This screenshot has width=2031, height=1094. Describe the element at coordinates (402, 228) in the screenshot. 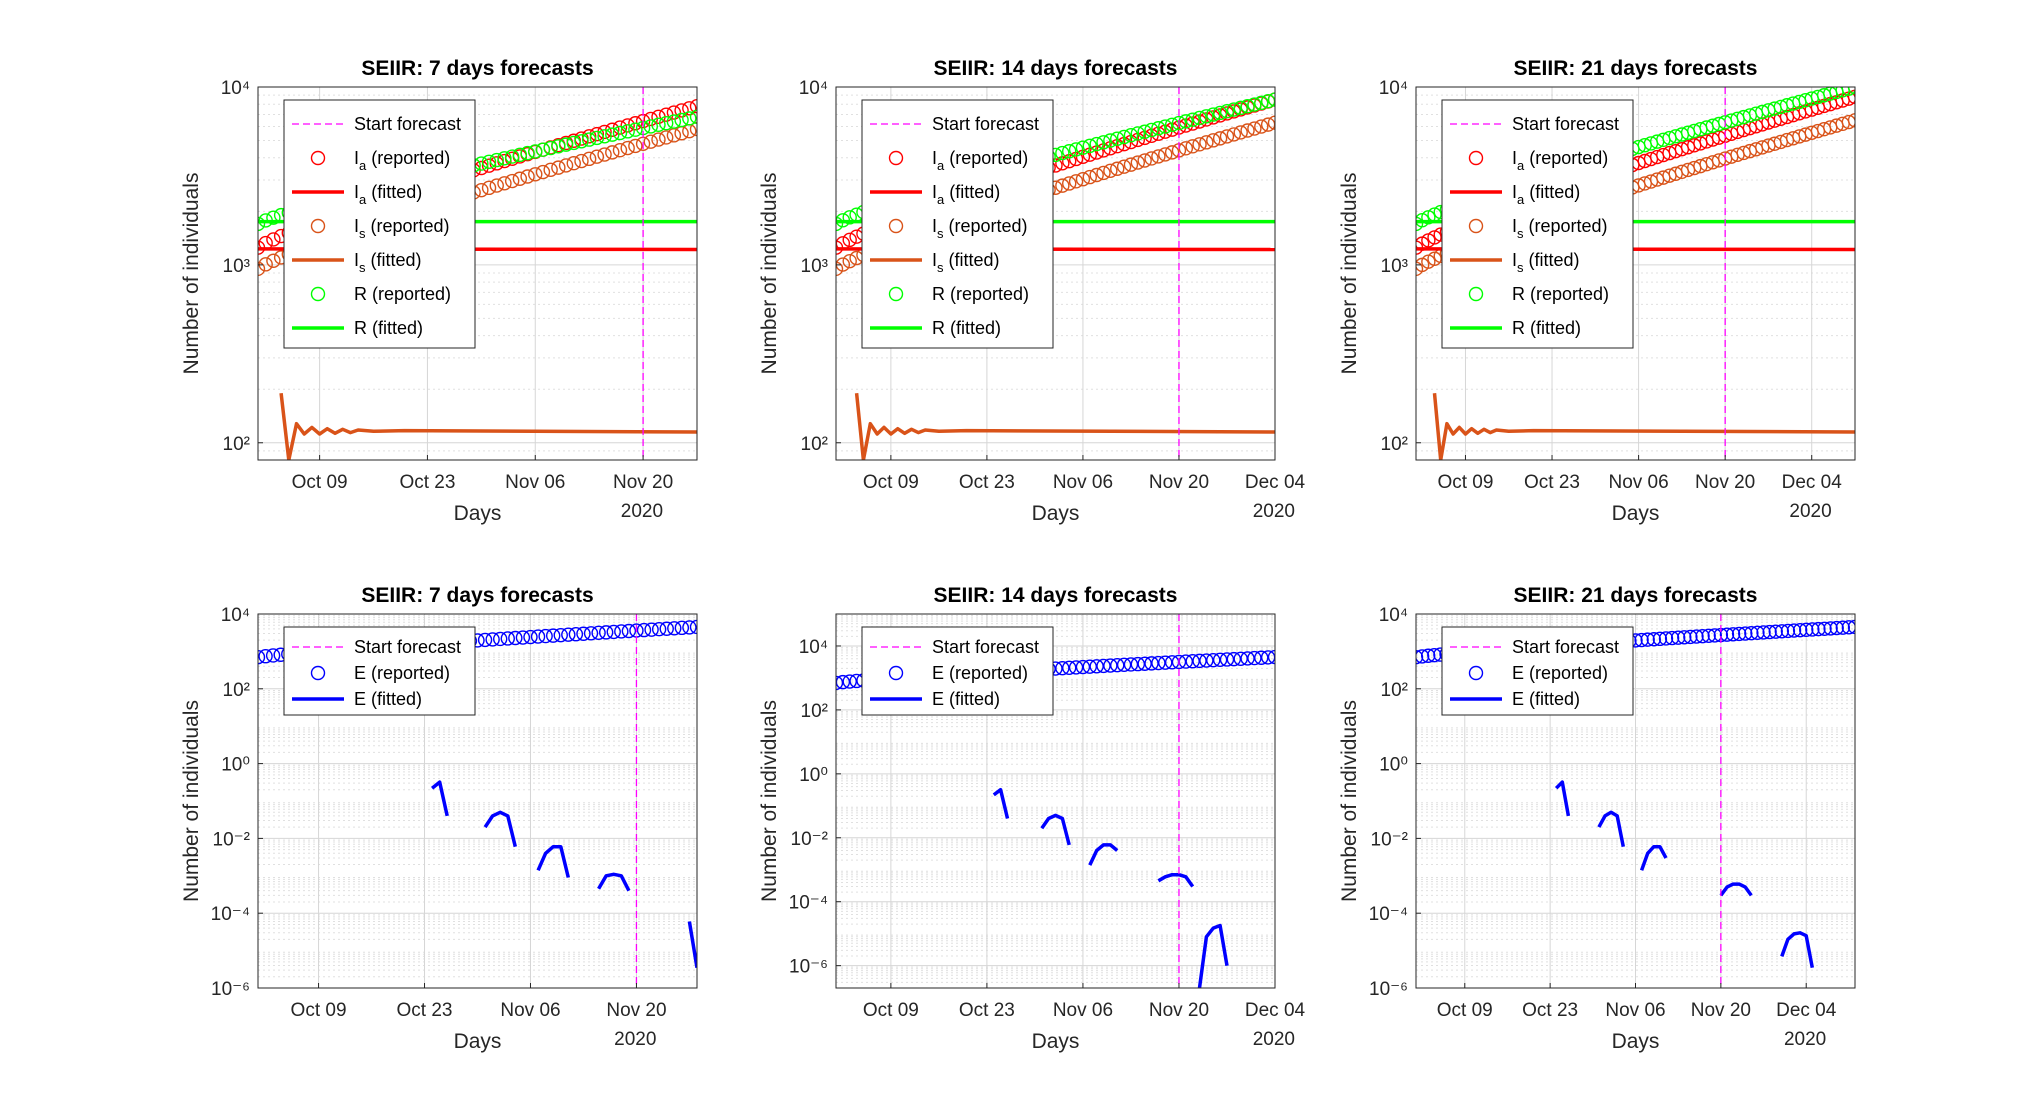

I see `legend-entry-label: Is (reported)` at that location.